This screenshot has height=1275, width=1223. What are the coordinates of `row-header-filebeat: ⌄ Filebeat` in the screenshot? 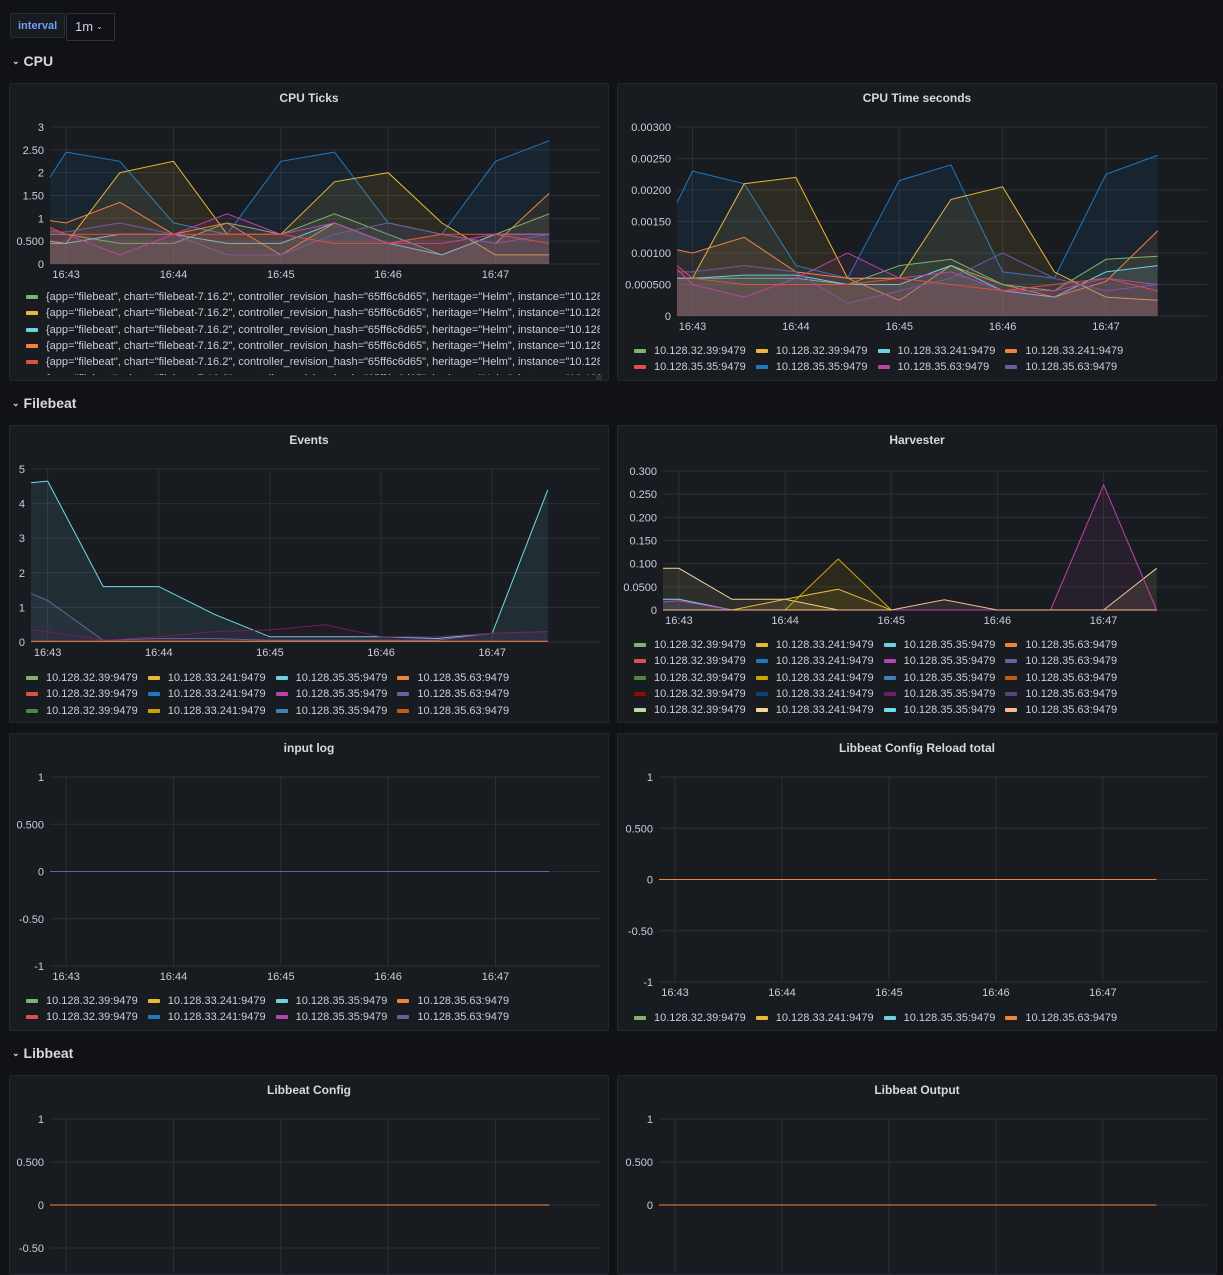 It's located at (44, 403).